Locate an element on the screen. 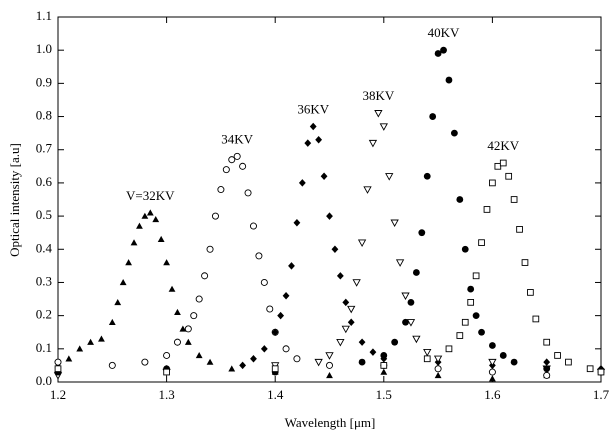 Image resolution: width=609 pixels, height=437 pixels. x-tick-label: 1.7 is located at coordinates (601, 394).